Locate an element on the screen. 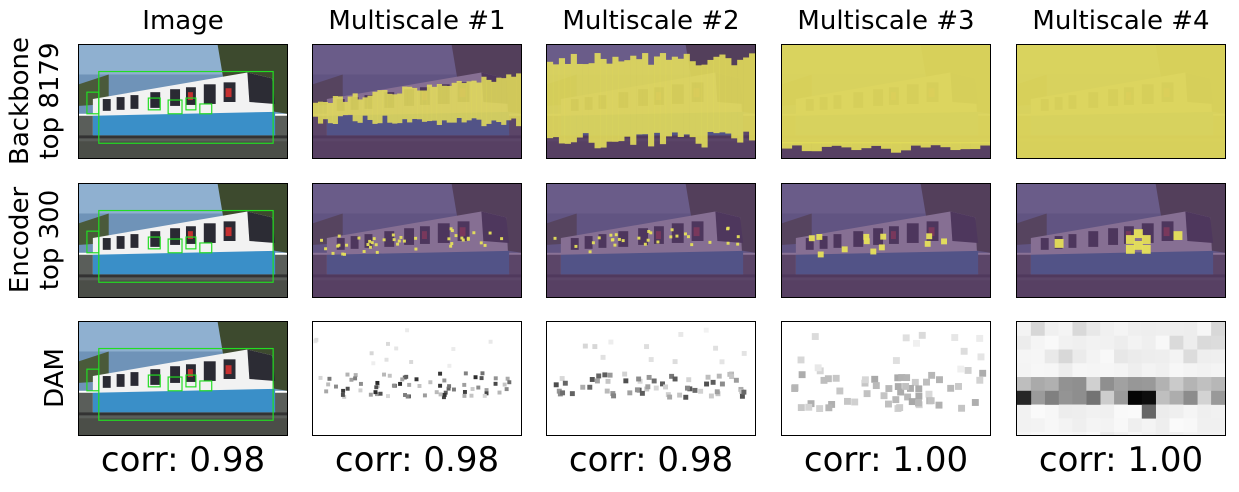 The image size is (1239, 492). panel-encoder-ms4 is located at coordinates (1121, 240).